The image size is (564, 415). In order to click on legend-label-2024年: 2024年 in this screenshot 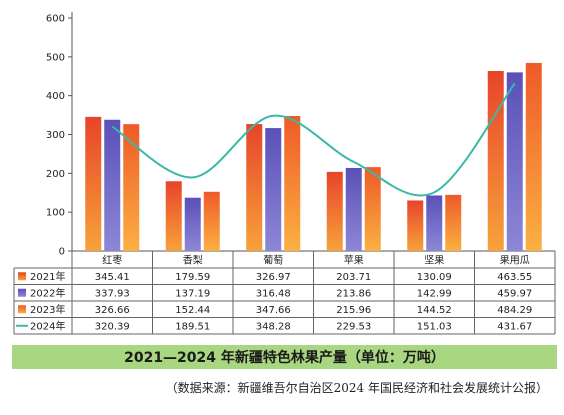, I will do `click(47, 325)`.